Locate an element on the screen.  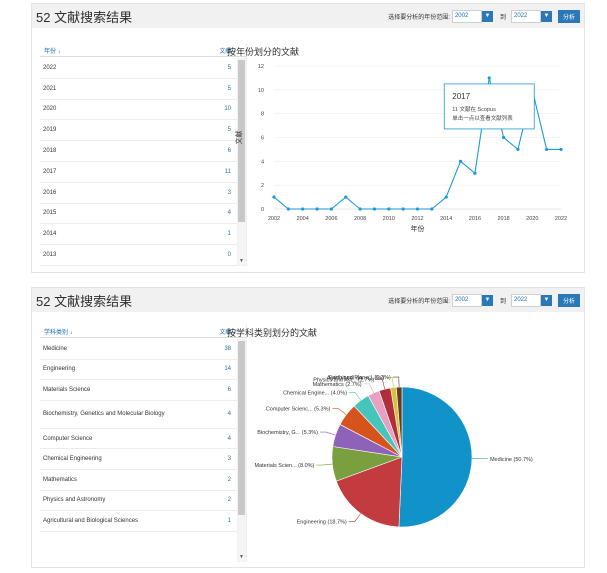
list-item-count: 38 is located at coordinates (227, 348).